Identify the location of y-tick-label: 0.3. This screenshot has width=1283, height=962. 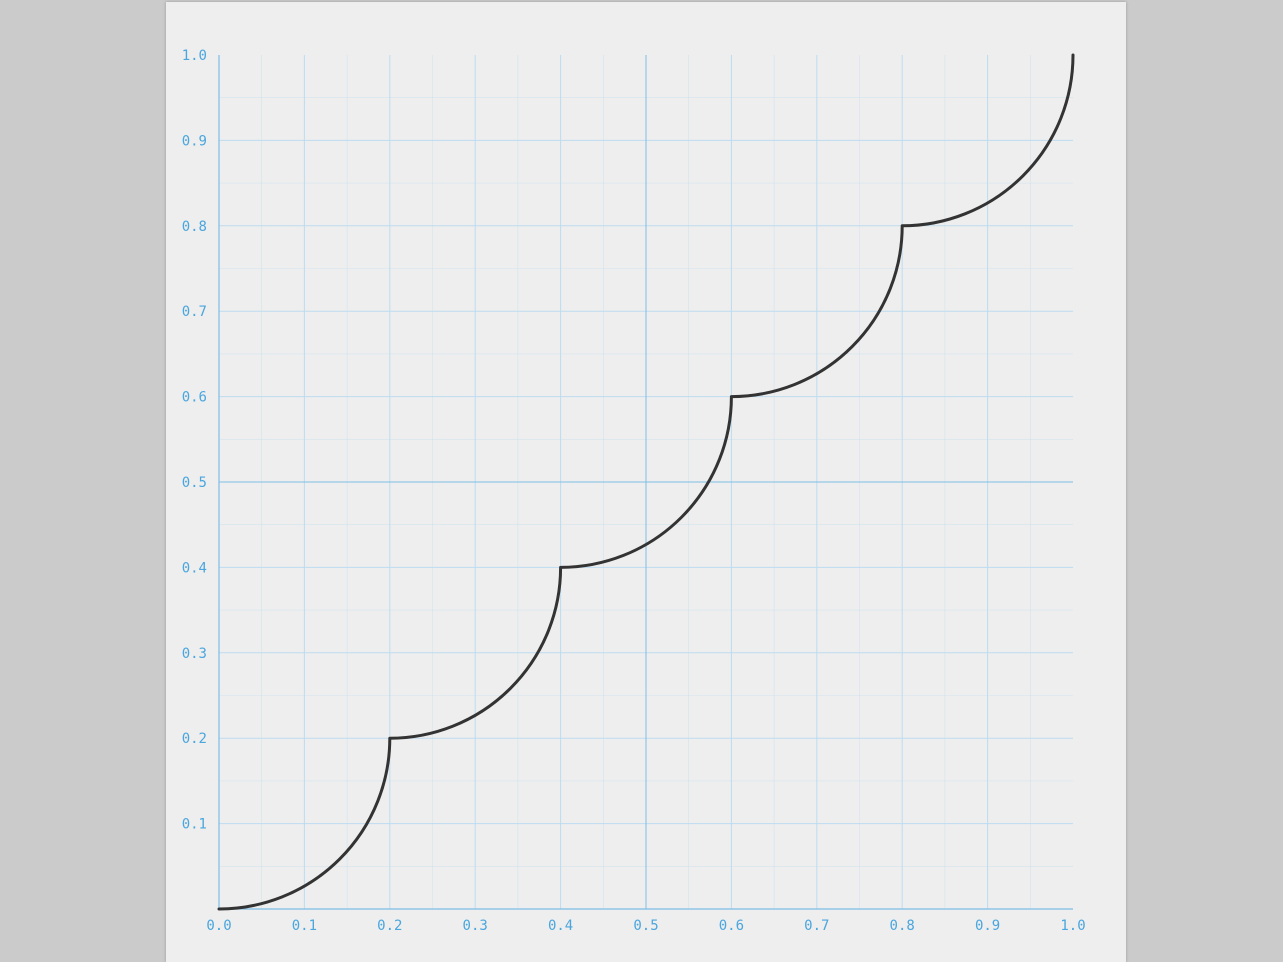
(194, 654).